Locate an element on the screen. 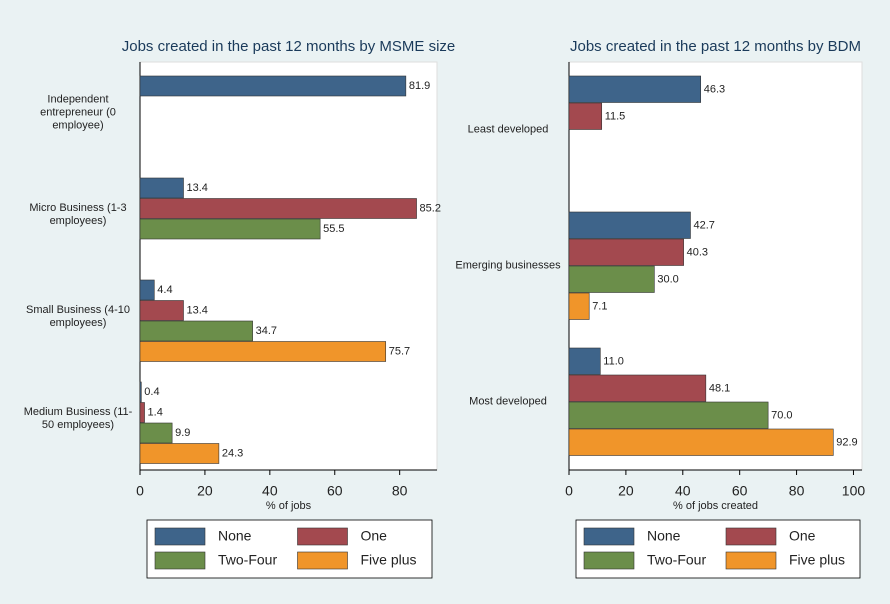 This screenshot has width=890, height=604. x-axis-label: % of jobs created is located at coordinates (715, 506).